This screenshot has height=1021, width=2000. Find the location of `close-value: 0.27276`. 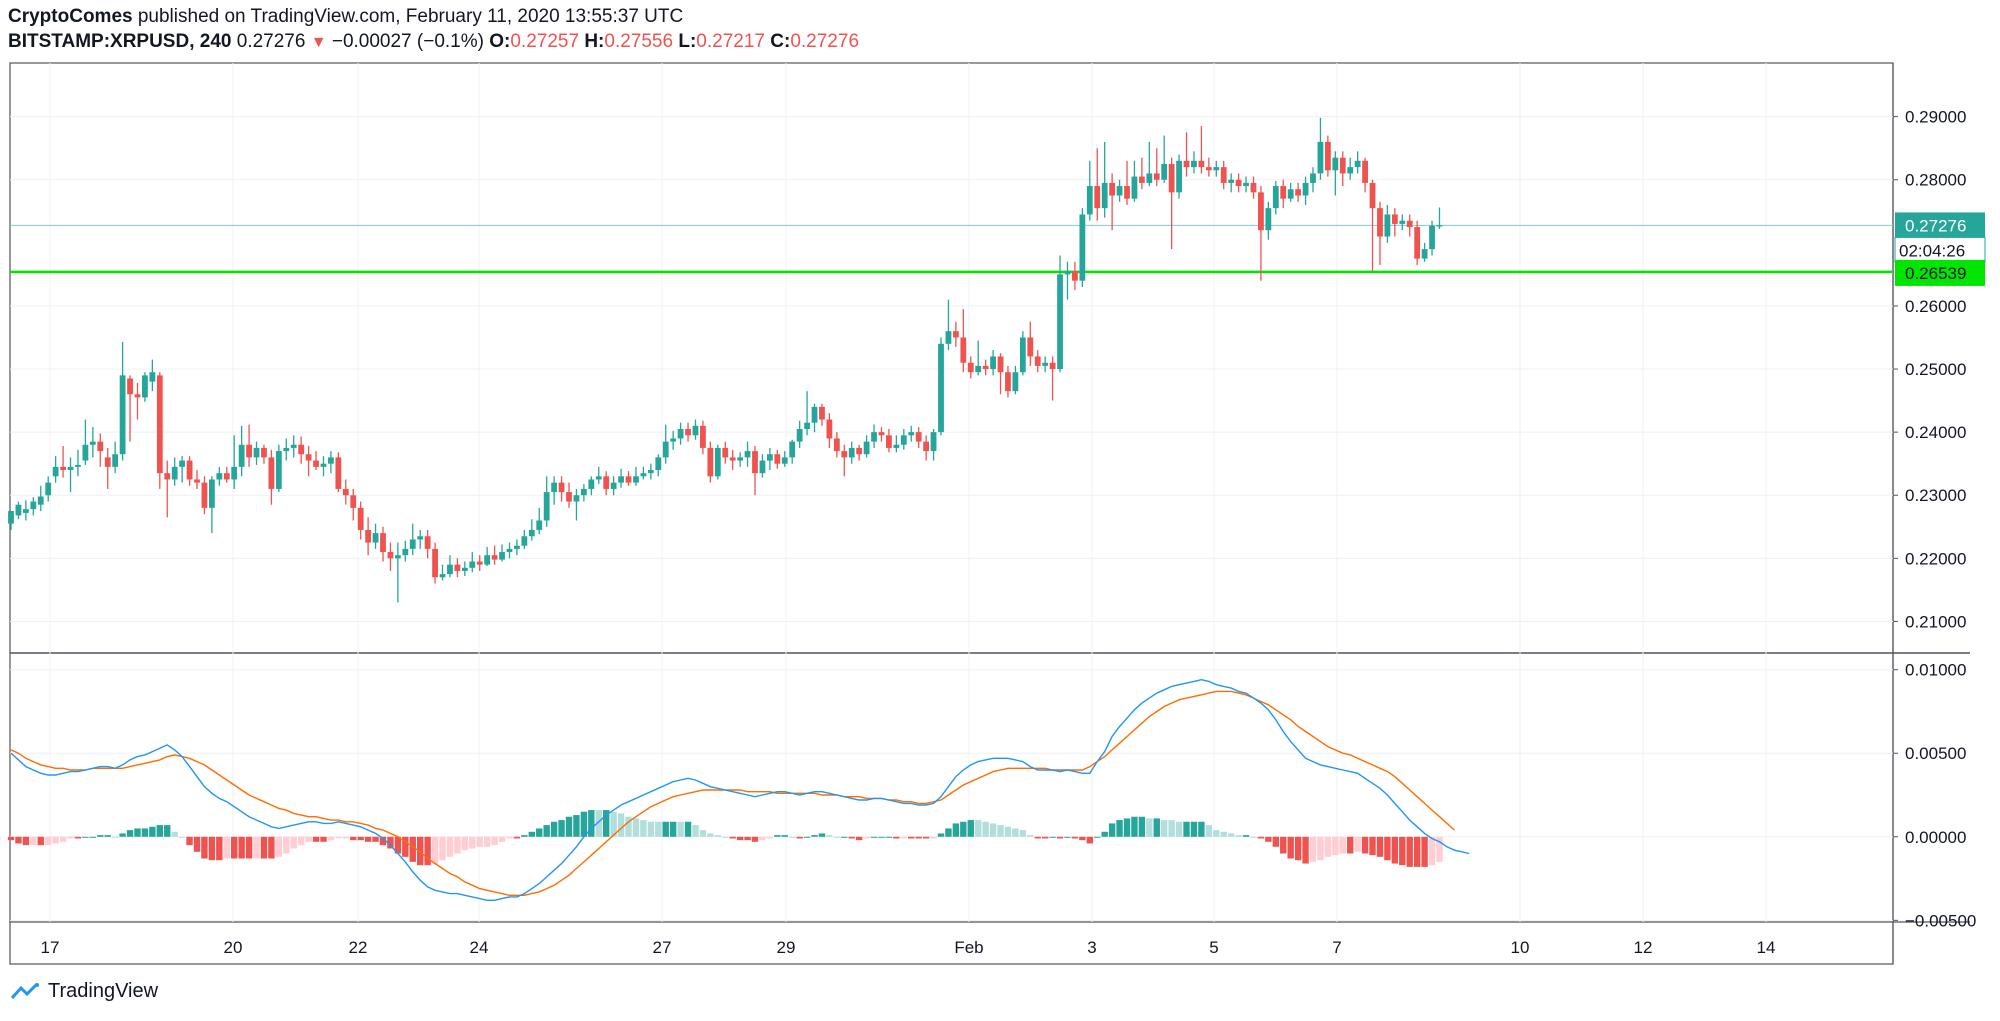

close-value: 0.27276 is located at coordinates (825, 41).